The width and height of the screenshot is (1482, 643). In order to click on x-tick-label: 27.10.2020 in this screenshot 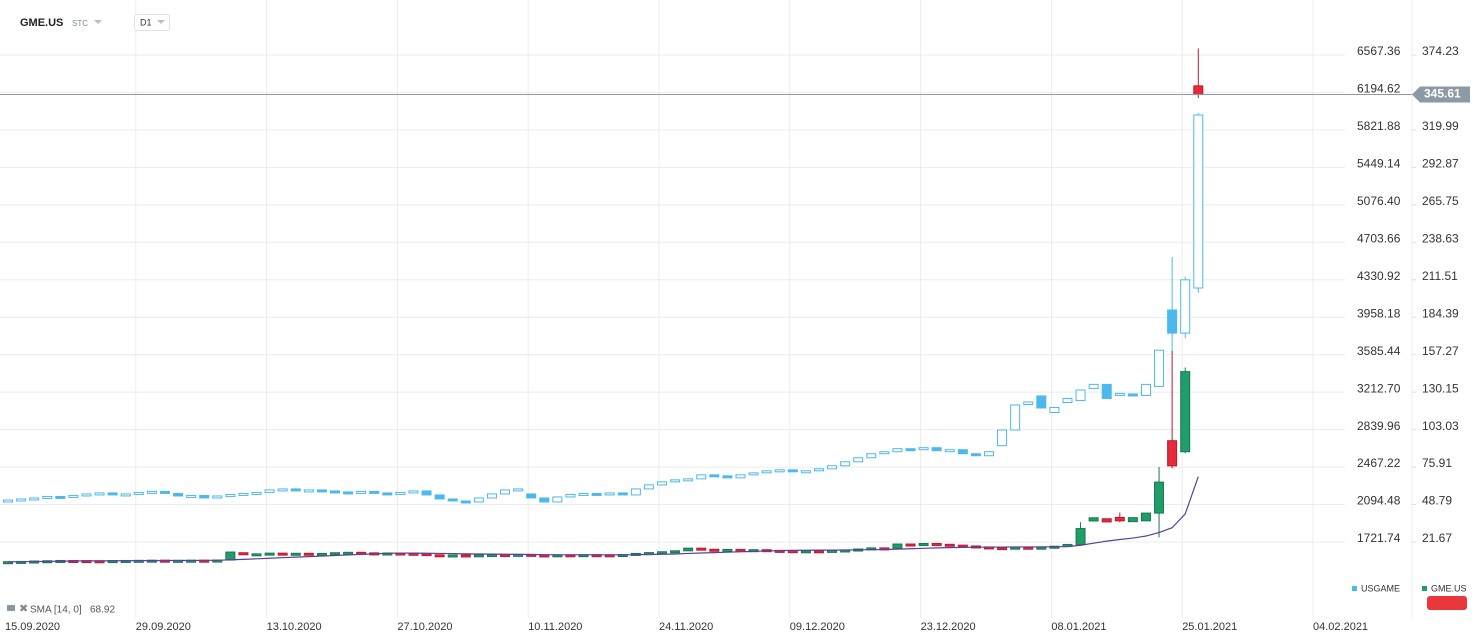, I will do `click(424, 627)`.